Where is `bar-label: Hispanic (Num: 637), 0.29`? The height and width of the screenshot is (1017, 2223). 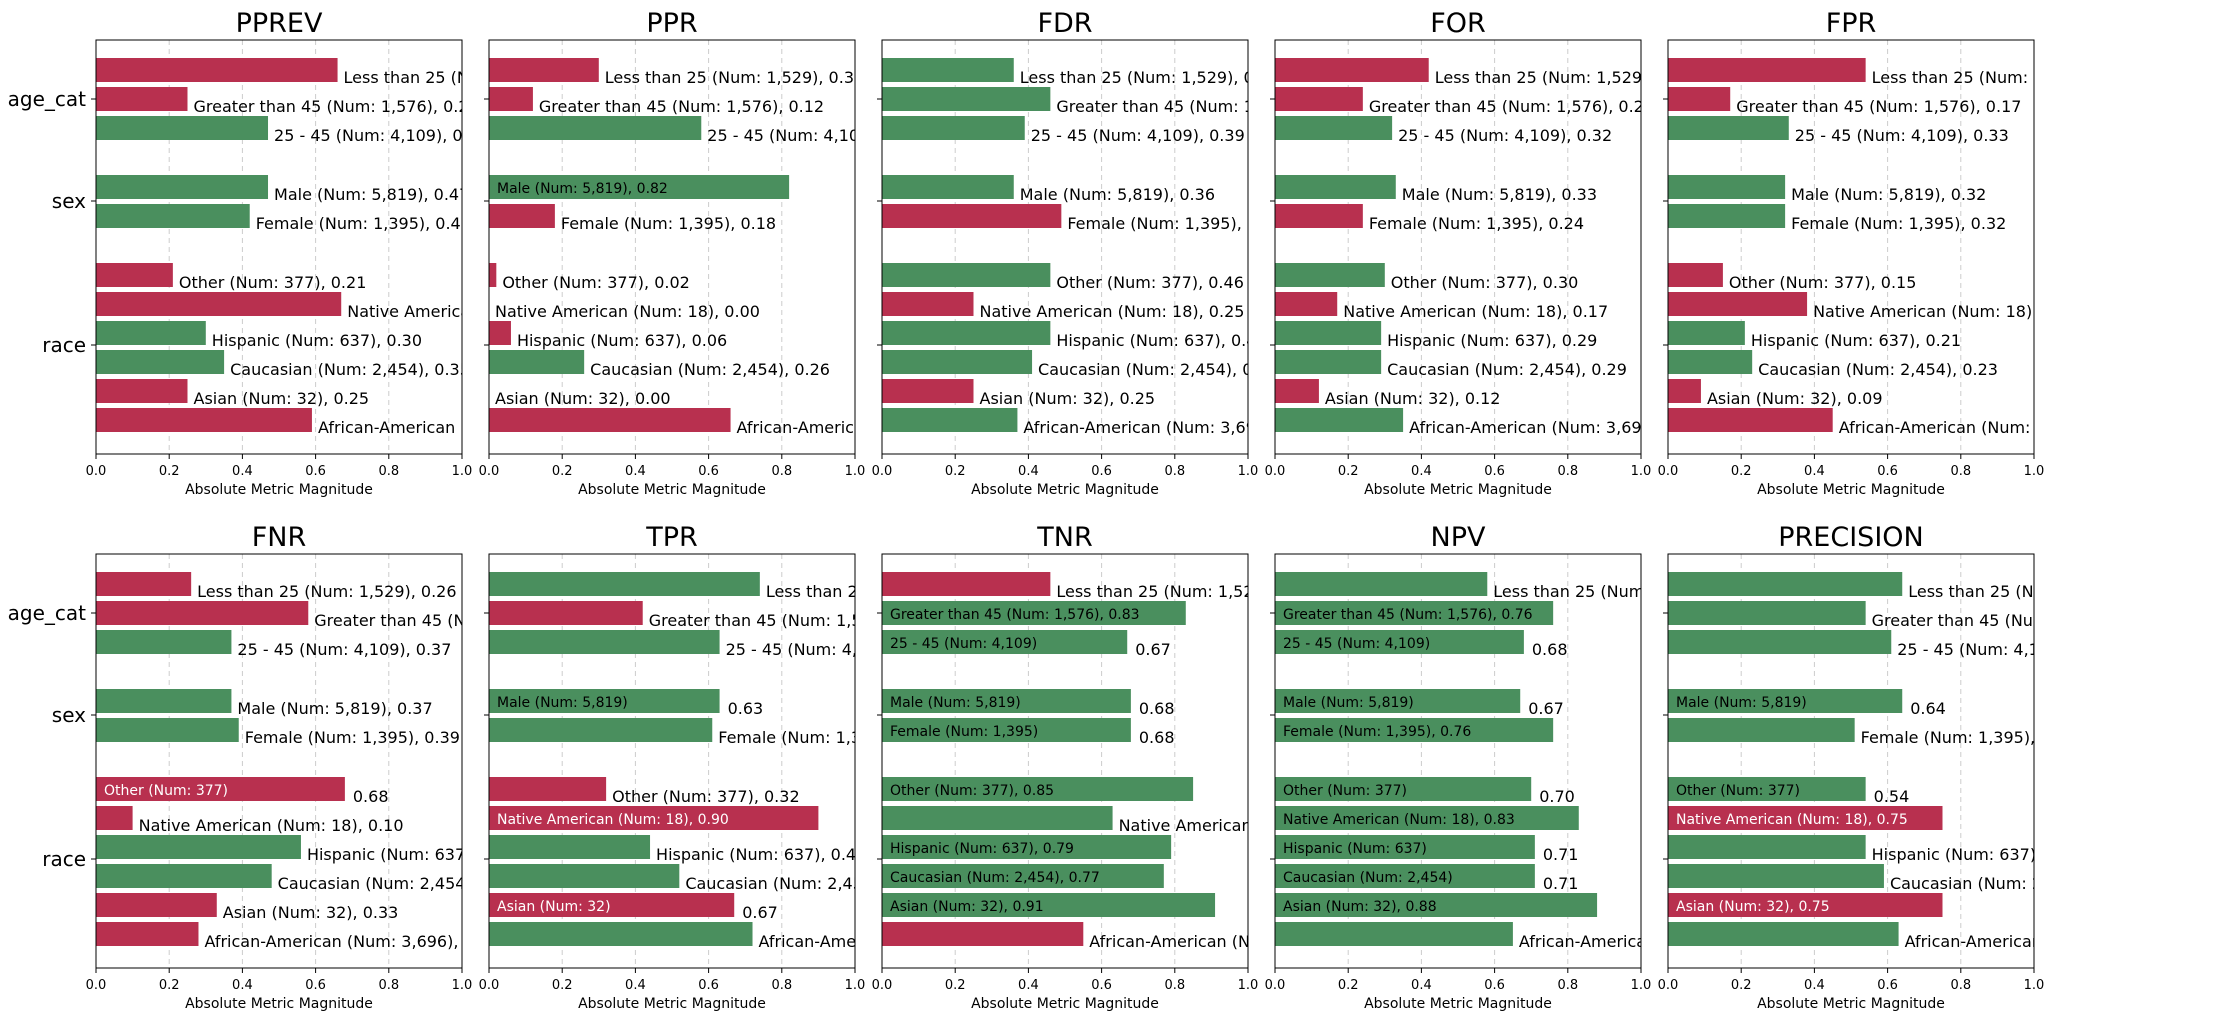
bar-label: Hispanic (Num: 637), 0.29 is located at coordinates (1492, 340).